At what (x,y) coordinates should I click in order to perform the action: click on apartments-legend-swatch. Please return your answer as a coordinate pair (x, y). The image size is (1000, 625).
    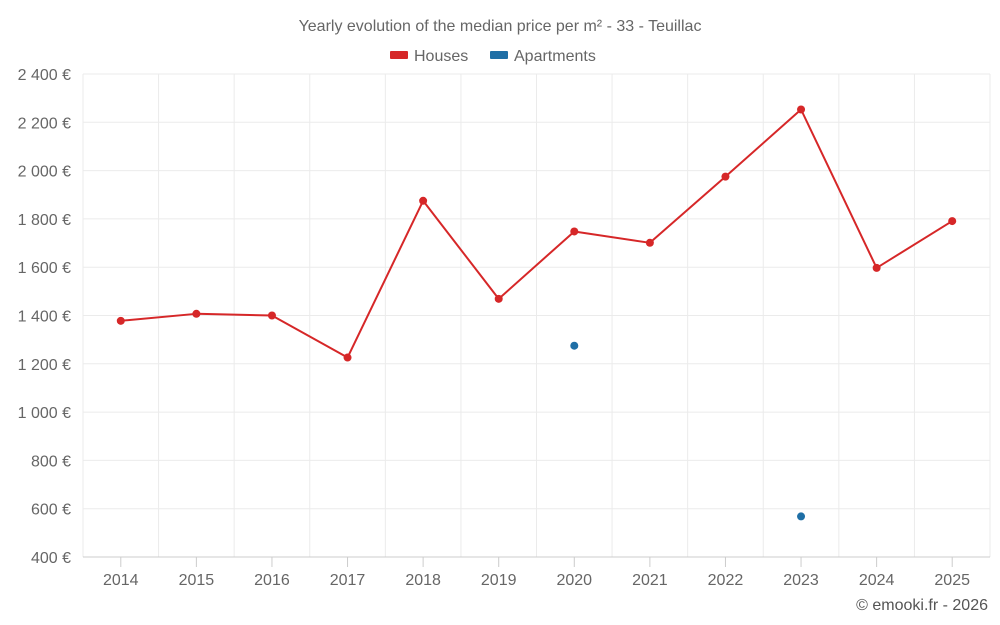
    Looking at the image, I should click on (499, 55).